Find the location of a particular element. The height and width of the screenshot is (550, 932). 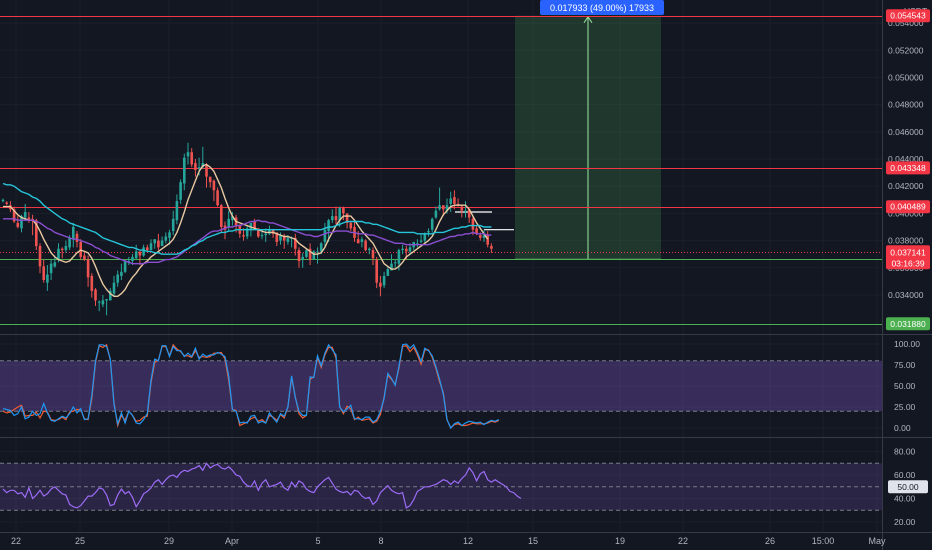

time-tick-label: 22 is located at coordinates (16, 541).